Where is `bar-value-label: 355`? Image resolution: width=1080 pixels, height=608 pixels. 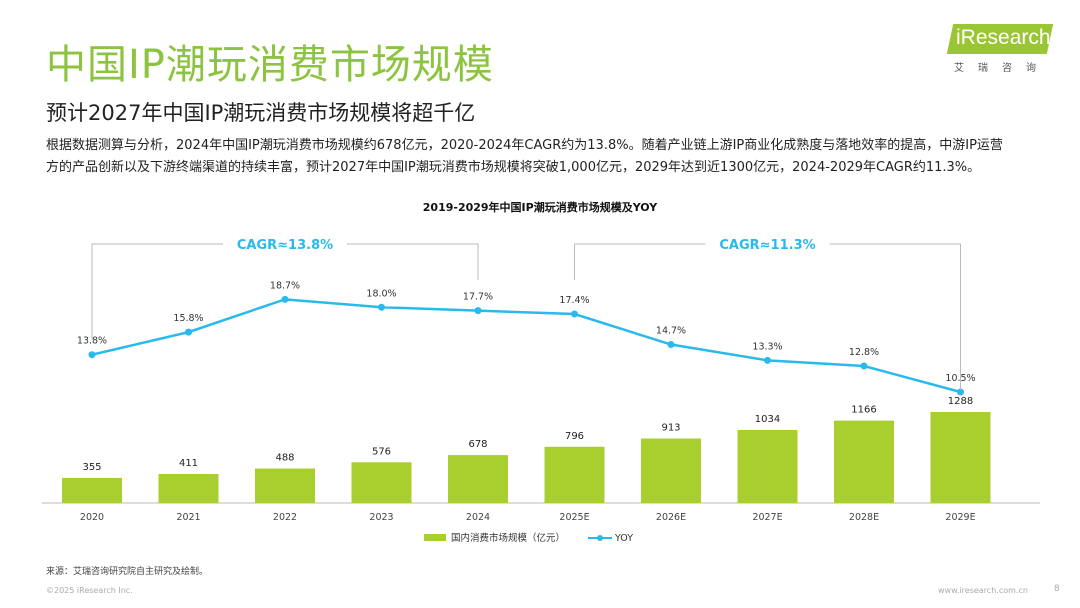 bar-value-label: 355 is located at coordinates (91, 467).